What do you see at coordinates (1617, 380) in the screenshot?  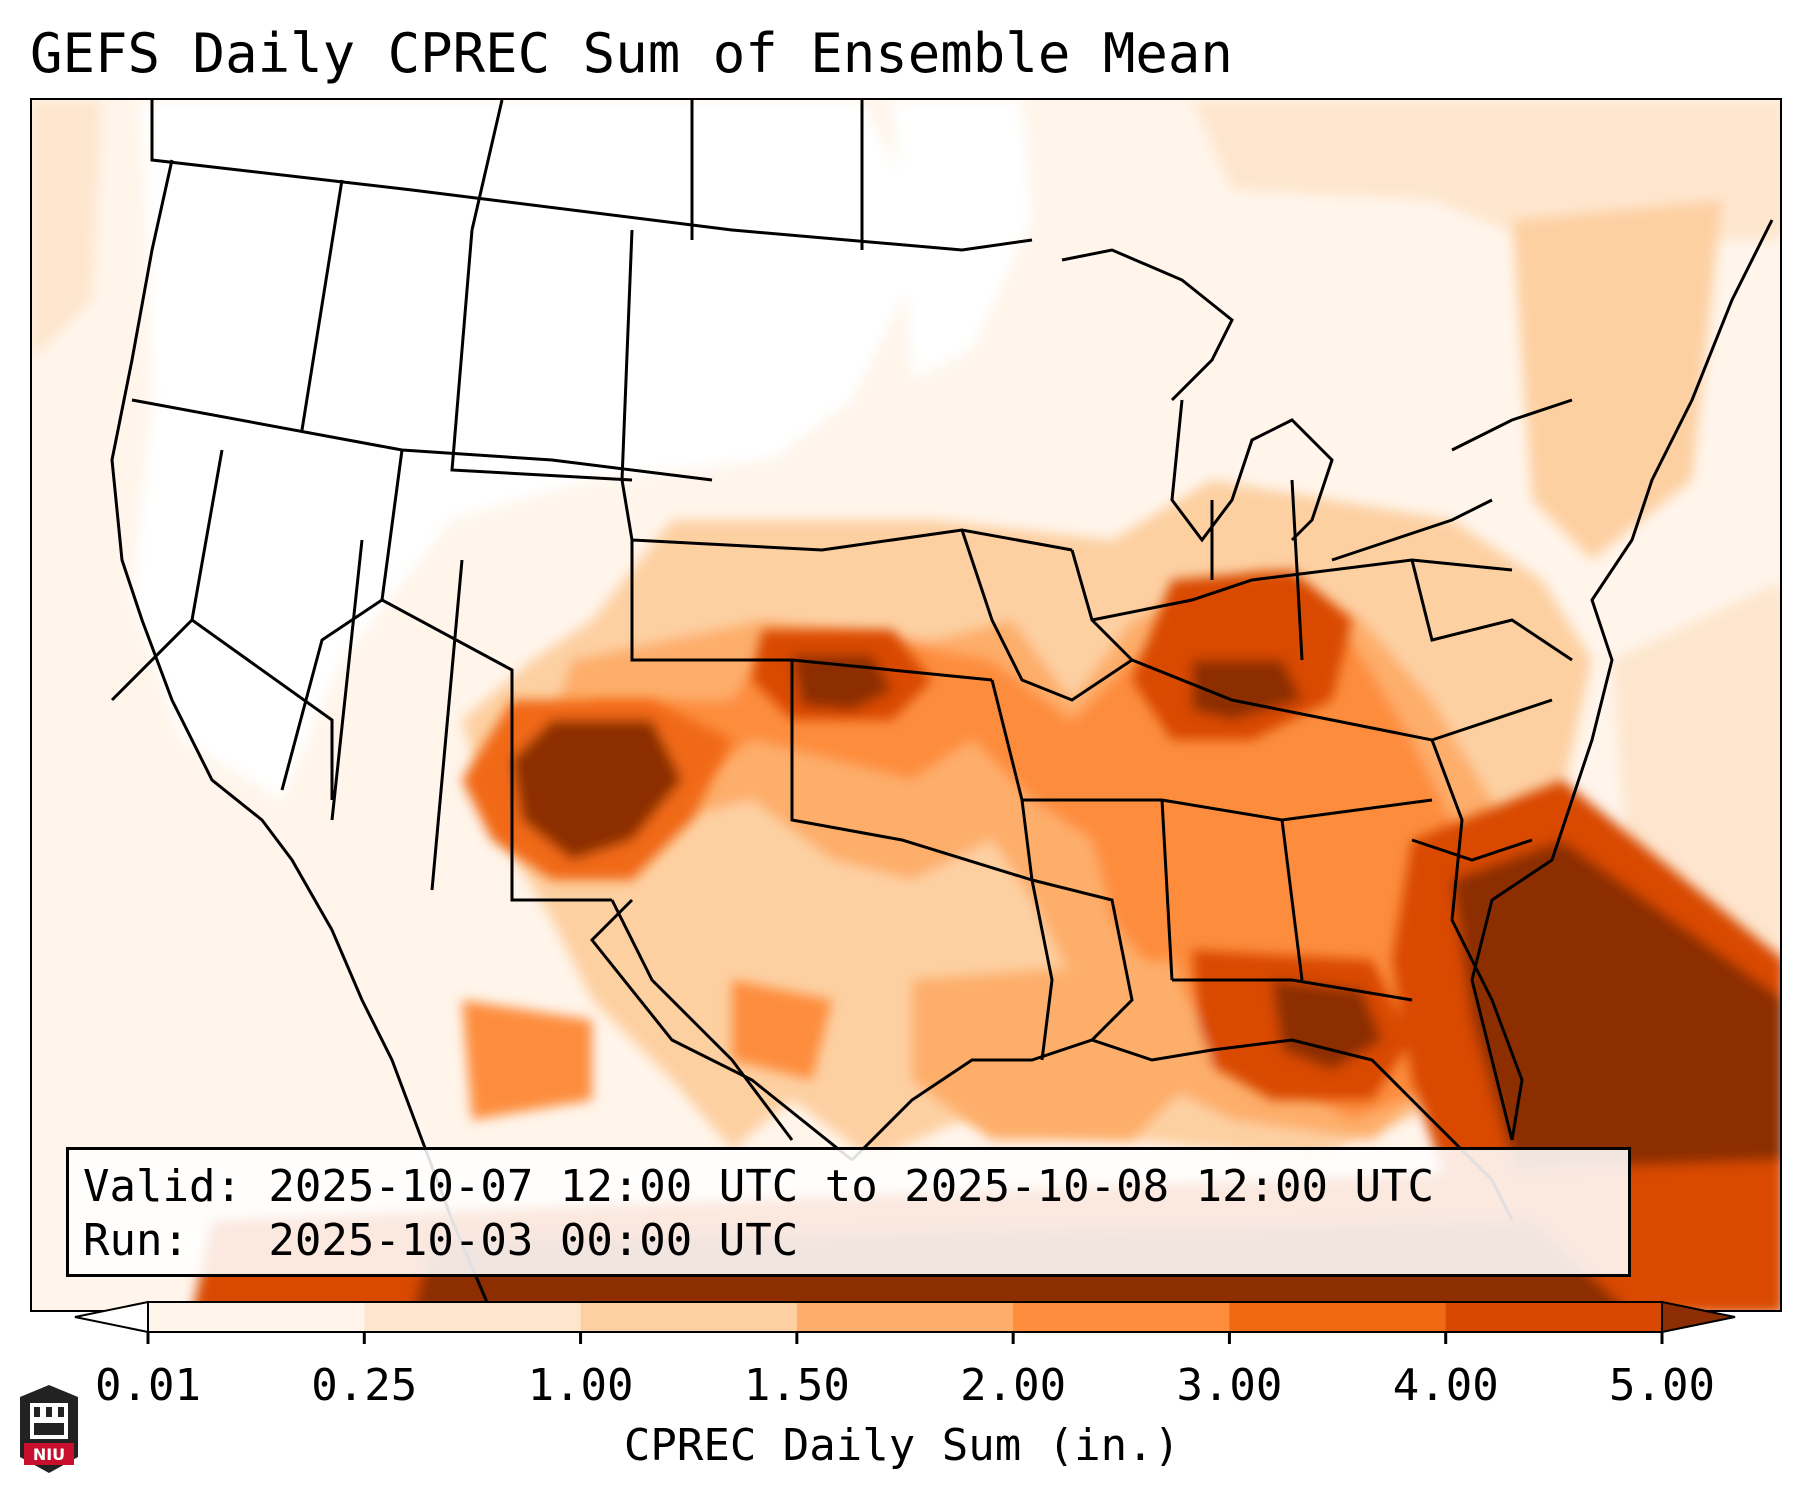 I see `region-northeast` at bounding box center [1617, 380].